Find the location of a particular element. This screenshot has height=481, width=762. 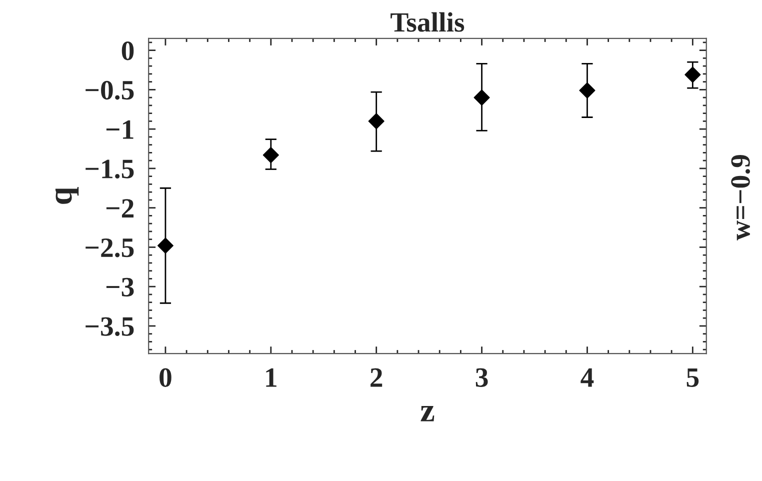

x-tick-label: 0 is located at coordinates (166, 377).